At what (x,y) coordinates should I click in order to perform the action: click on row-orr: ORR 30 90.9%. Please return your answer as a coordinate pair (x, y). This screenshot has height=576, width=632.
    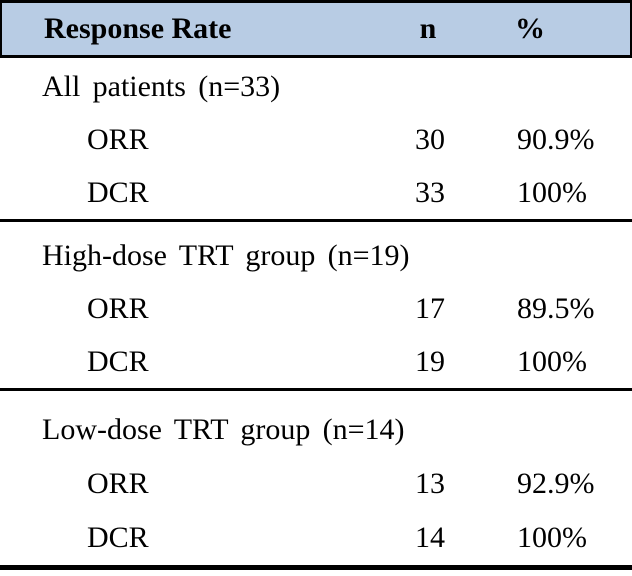
    Looking at the image, I should click on (316, 139).